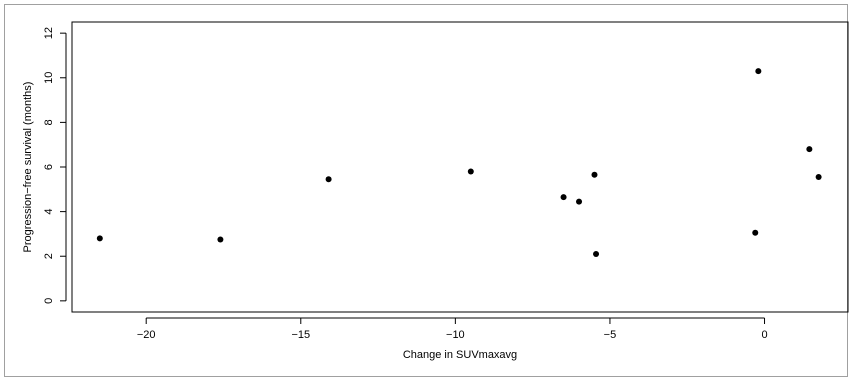  I want to click on y-axis-title: Progression−free survival (months), so click(28, 167).